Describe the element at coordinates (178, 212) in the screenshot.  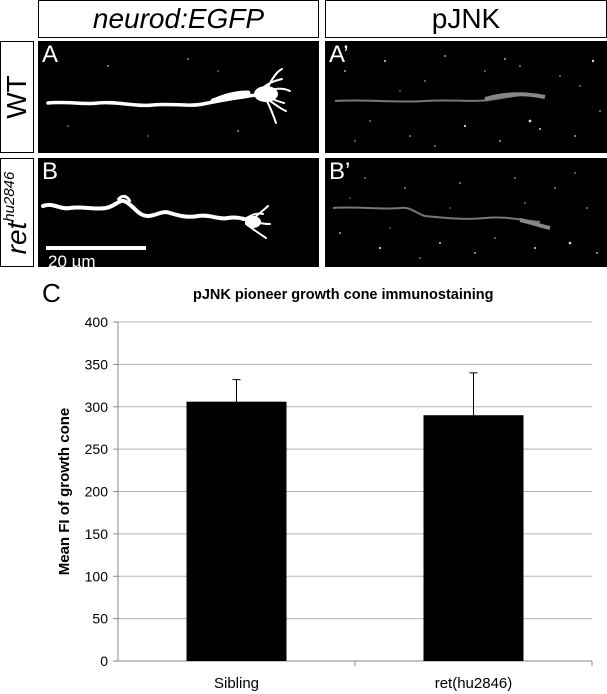
I see `micrograph-b: B 20 µm` at that location.